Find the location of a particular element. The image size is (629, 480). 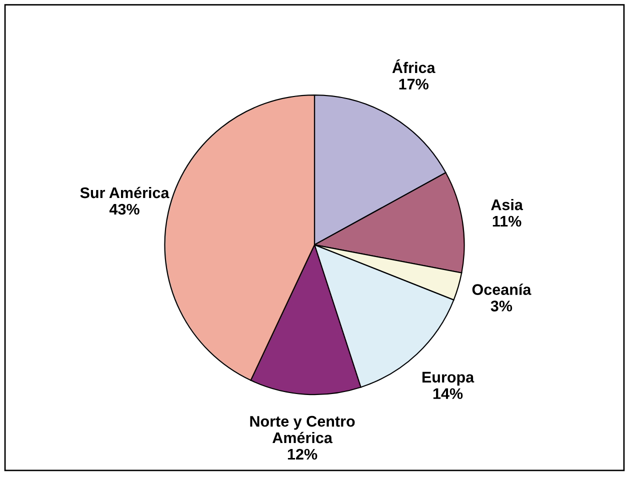

slice-label: Sur América is located at coordinates (125, 192).